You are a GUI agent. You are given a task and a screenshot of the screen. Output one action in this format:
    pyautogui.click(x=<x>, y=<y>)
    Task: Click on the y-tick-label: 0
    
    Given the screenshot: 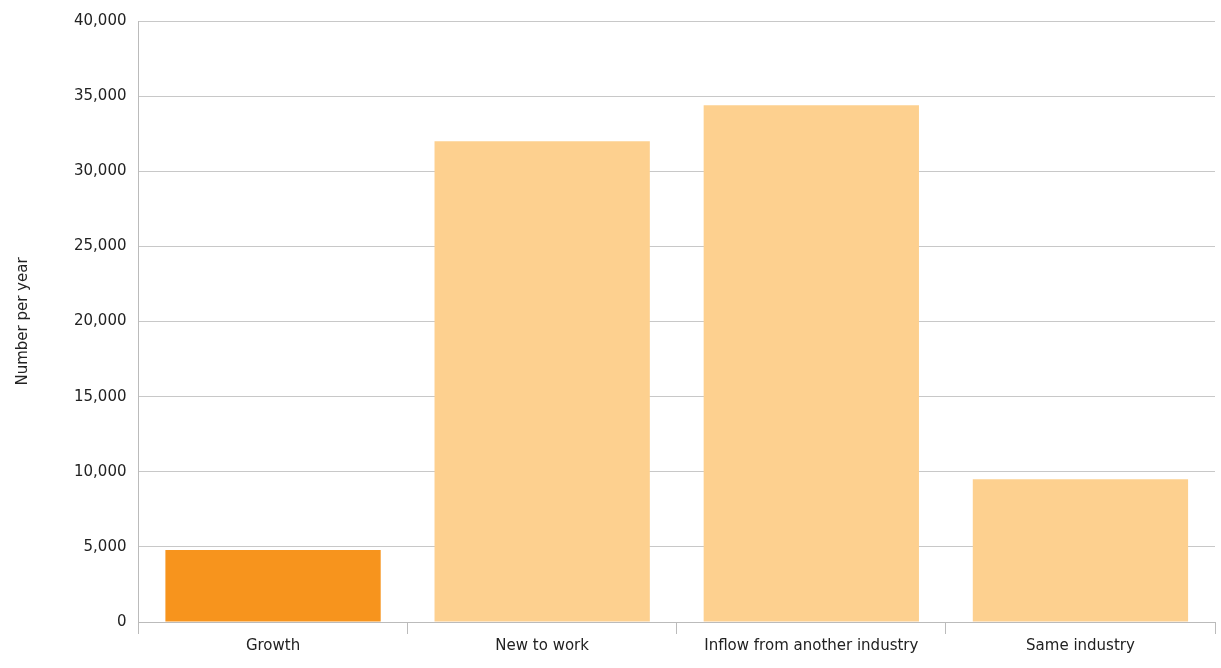 What is the action you would take?
    pyautogui.click(x=121, y=620)
    